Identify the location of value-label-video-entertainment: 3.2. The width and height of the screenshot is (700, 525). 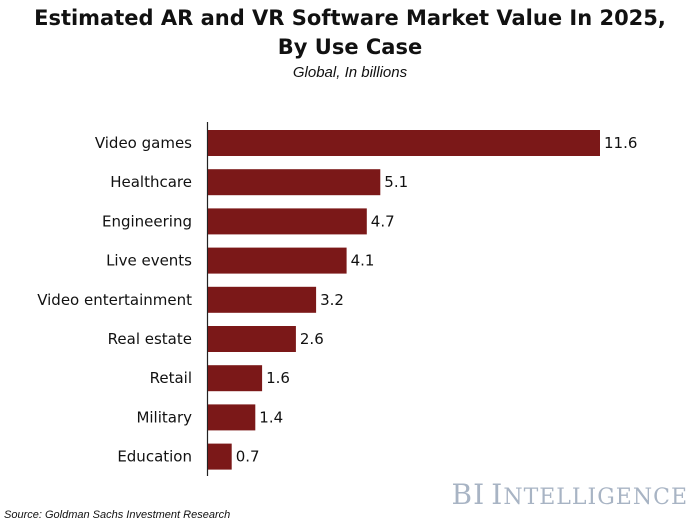
(332, 300).